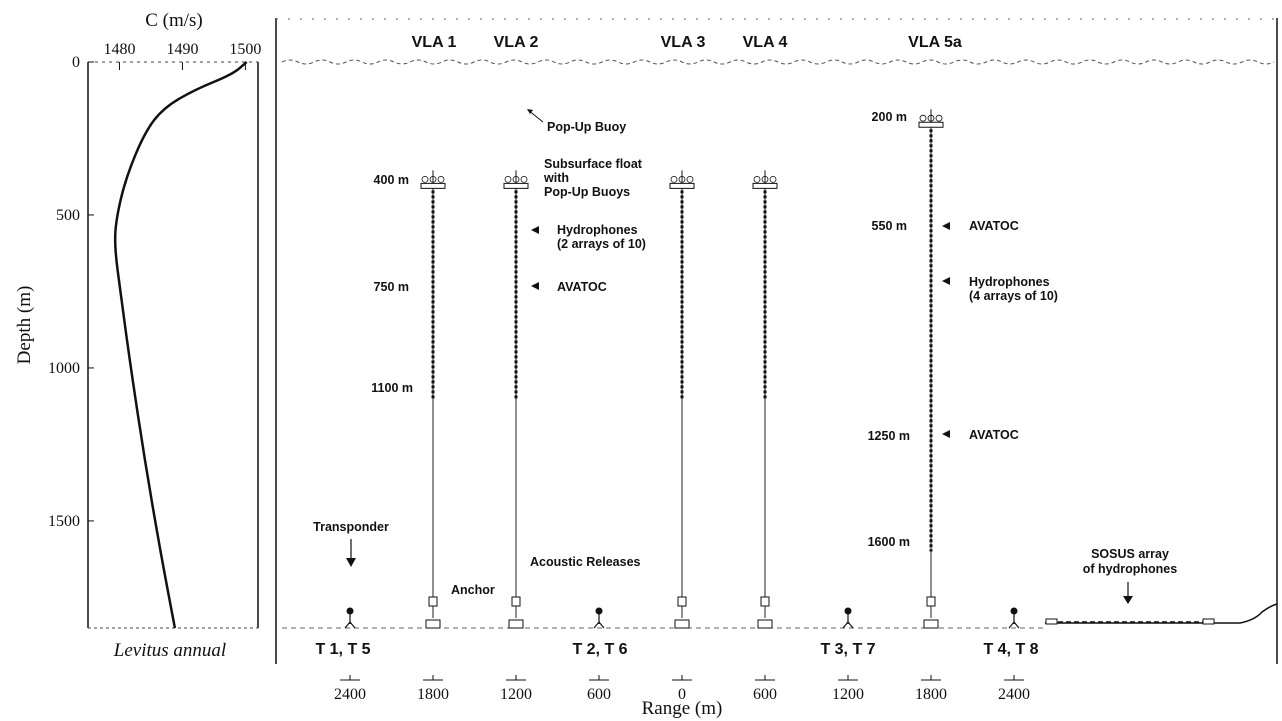 This screenshot has width=1282, height=721. Describe the element at coordinates (556, 178) in the screenshot. I see `subsurface-float-label-2: with` at that location.